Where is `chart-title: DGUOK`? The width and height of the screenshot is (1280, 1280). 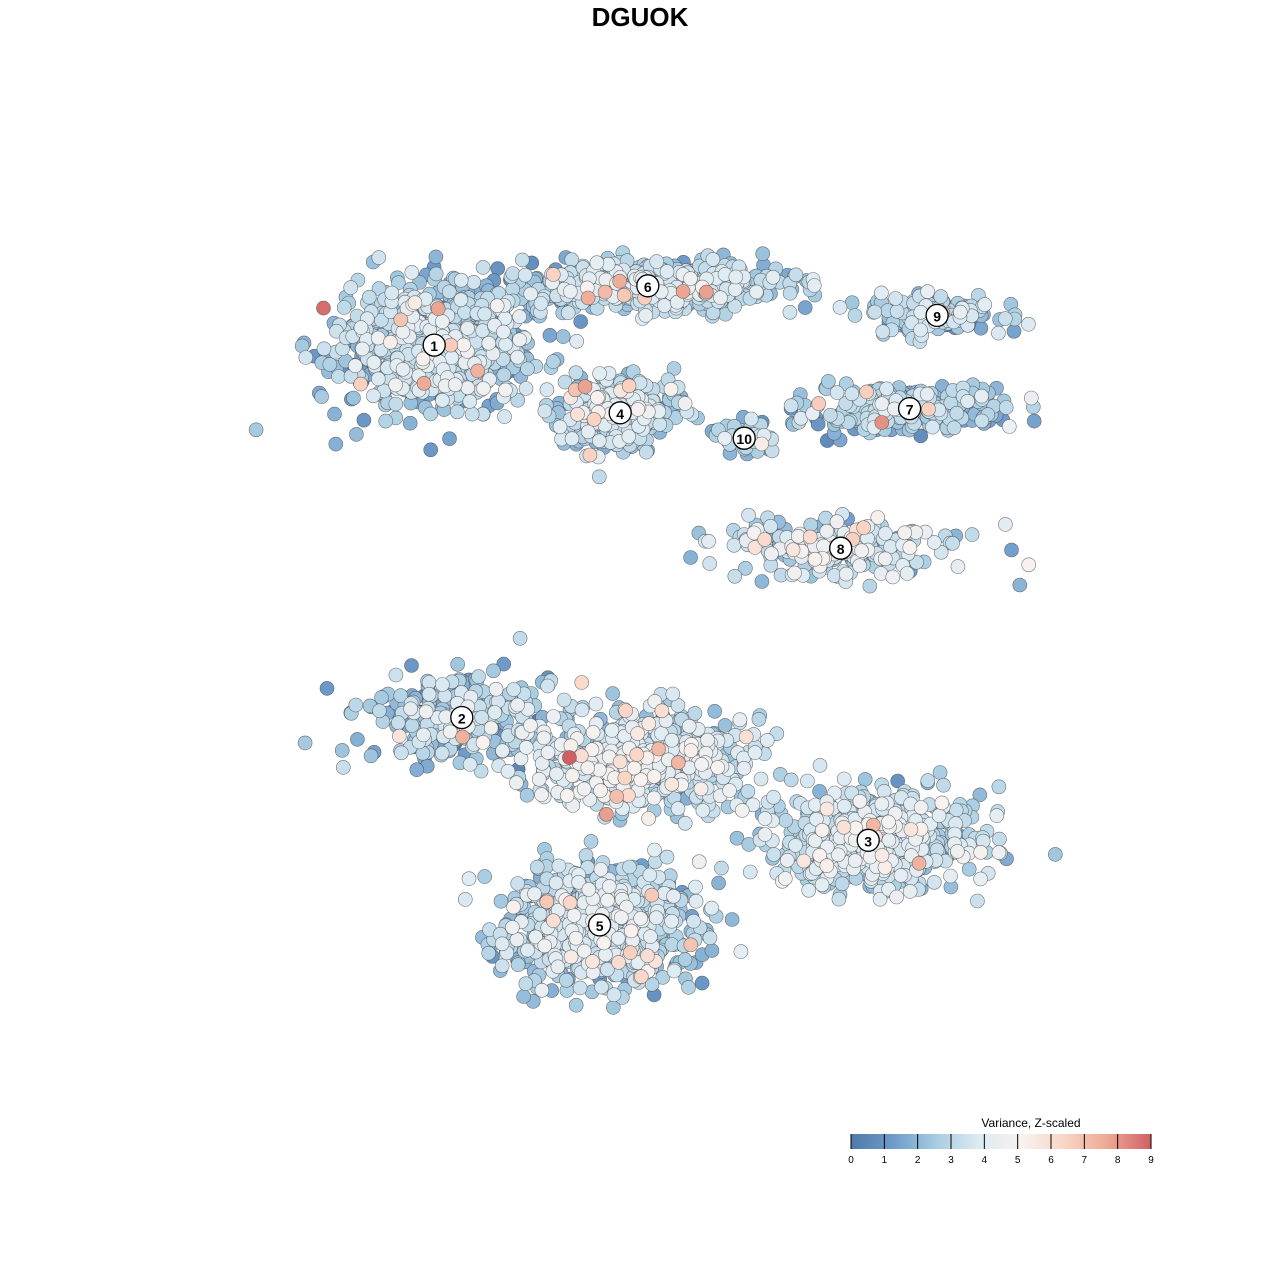
chart-title: DGUOK is located at coordinates (640, 17).